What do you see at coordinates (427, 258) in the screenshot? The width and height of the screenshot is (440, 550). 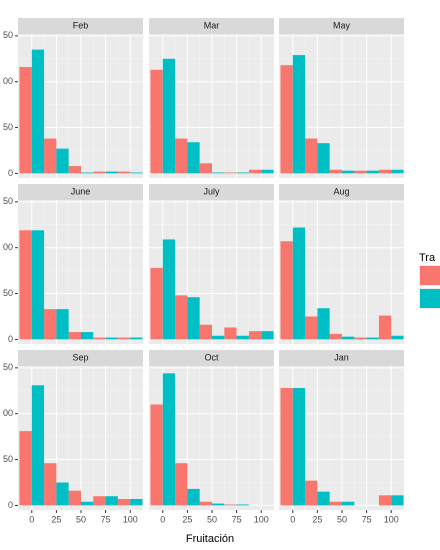 I see `legend-title: Tra` at bounding box center [427, 258].